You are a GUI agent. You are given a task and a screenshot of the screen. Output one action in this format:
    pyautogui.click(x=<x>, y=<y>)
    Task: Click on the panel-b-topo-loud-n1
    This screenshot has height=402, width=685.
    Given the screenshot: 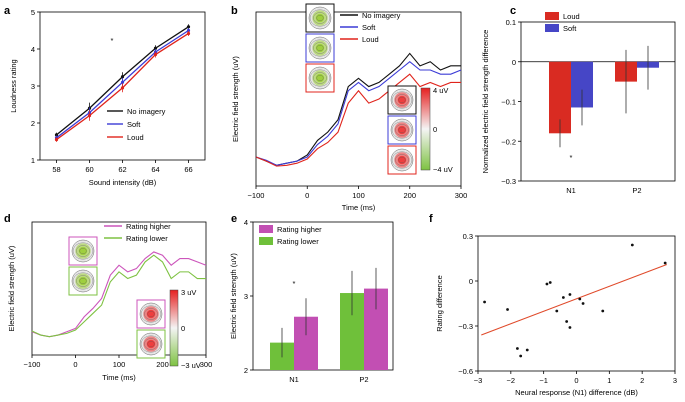 What is the action you would take?
    pyautogui.click(x=320, y=78)
    